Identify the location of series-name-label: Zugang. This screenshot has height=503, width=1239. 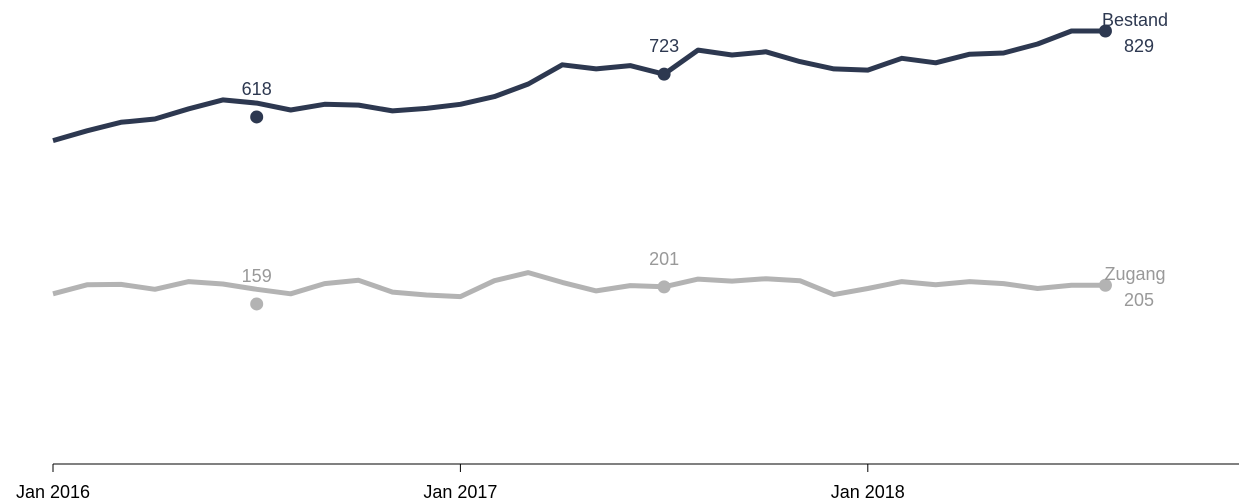
(1134, 274).